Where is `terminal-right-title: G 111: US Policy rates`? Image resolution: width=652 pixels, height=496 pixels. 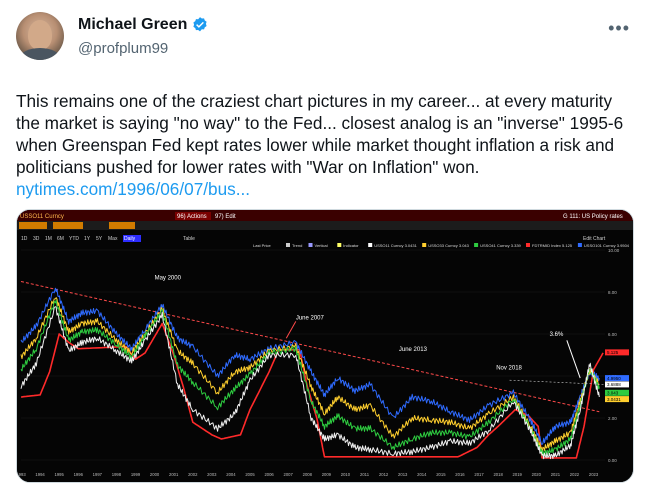 terminal-right-title: G 111: US Policy rates is located at coordinates (593, 217).